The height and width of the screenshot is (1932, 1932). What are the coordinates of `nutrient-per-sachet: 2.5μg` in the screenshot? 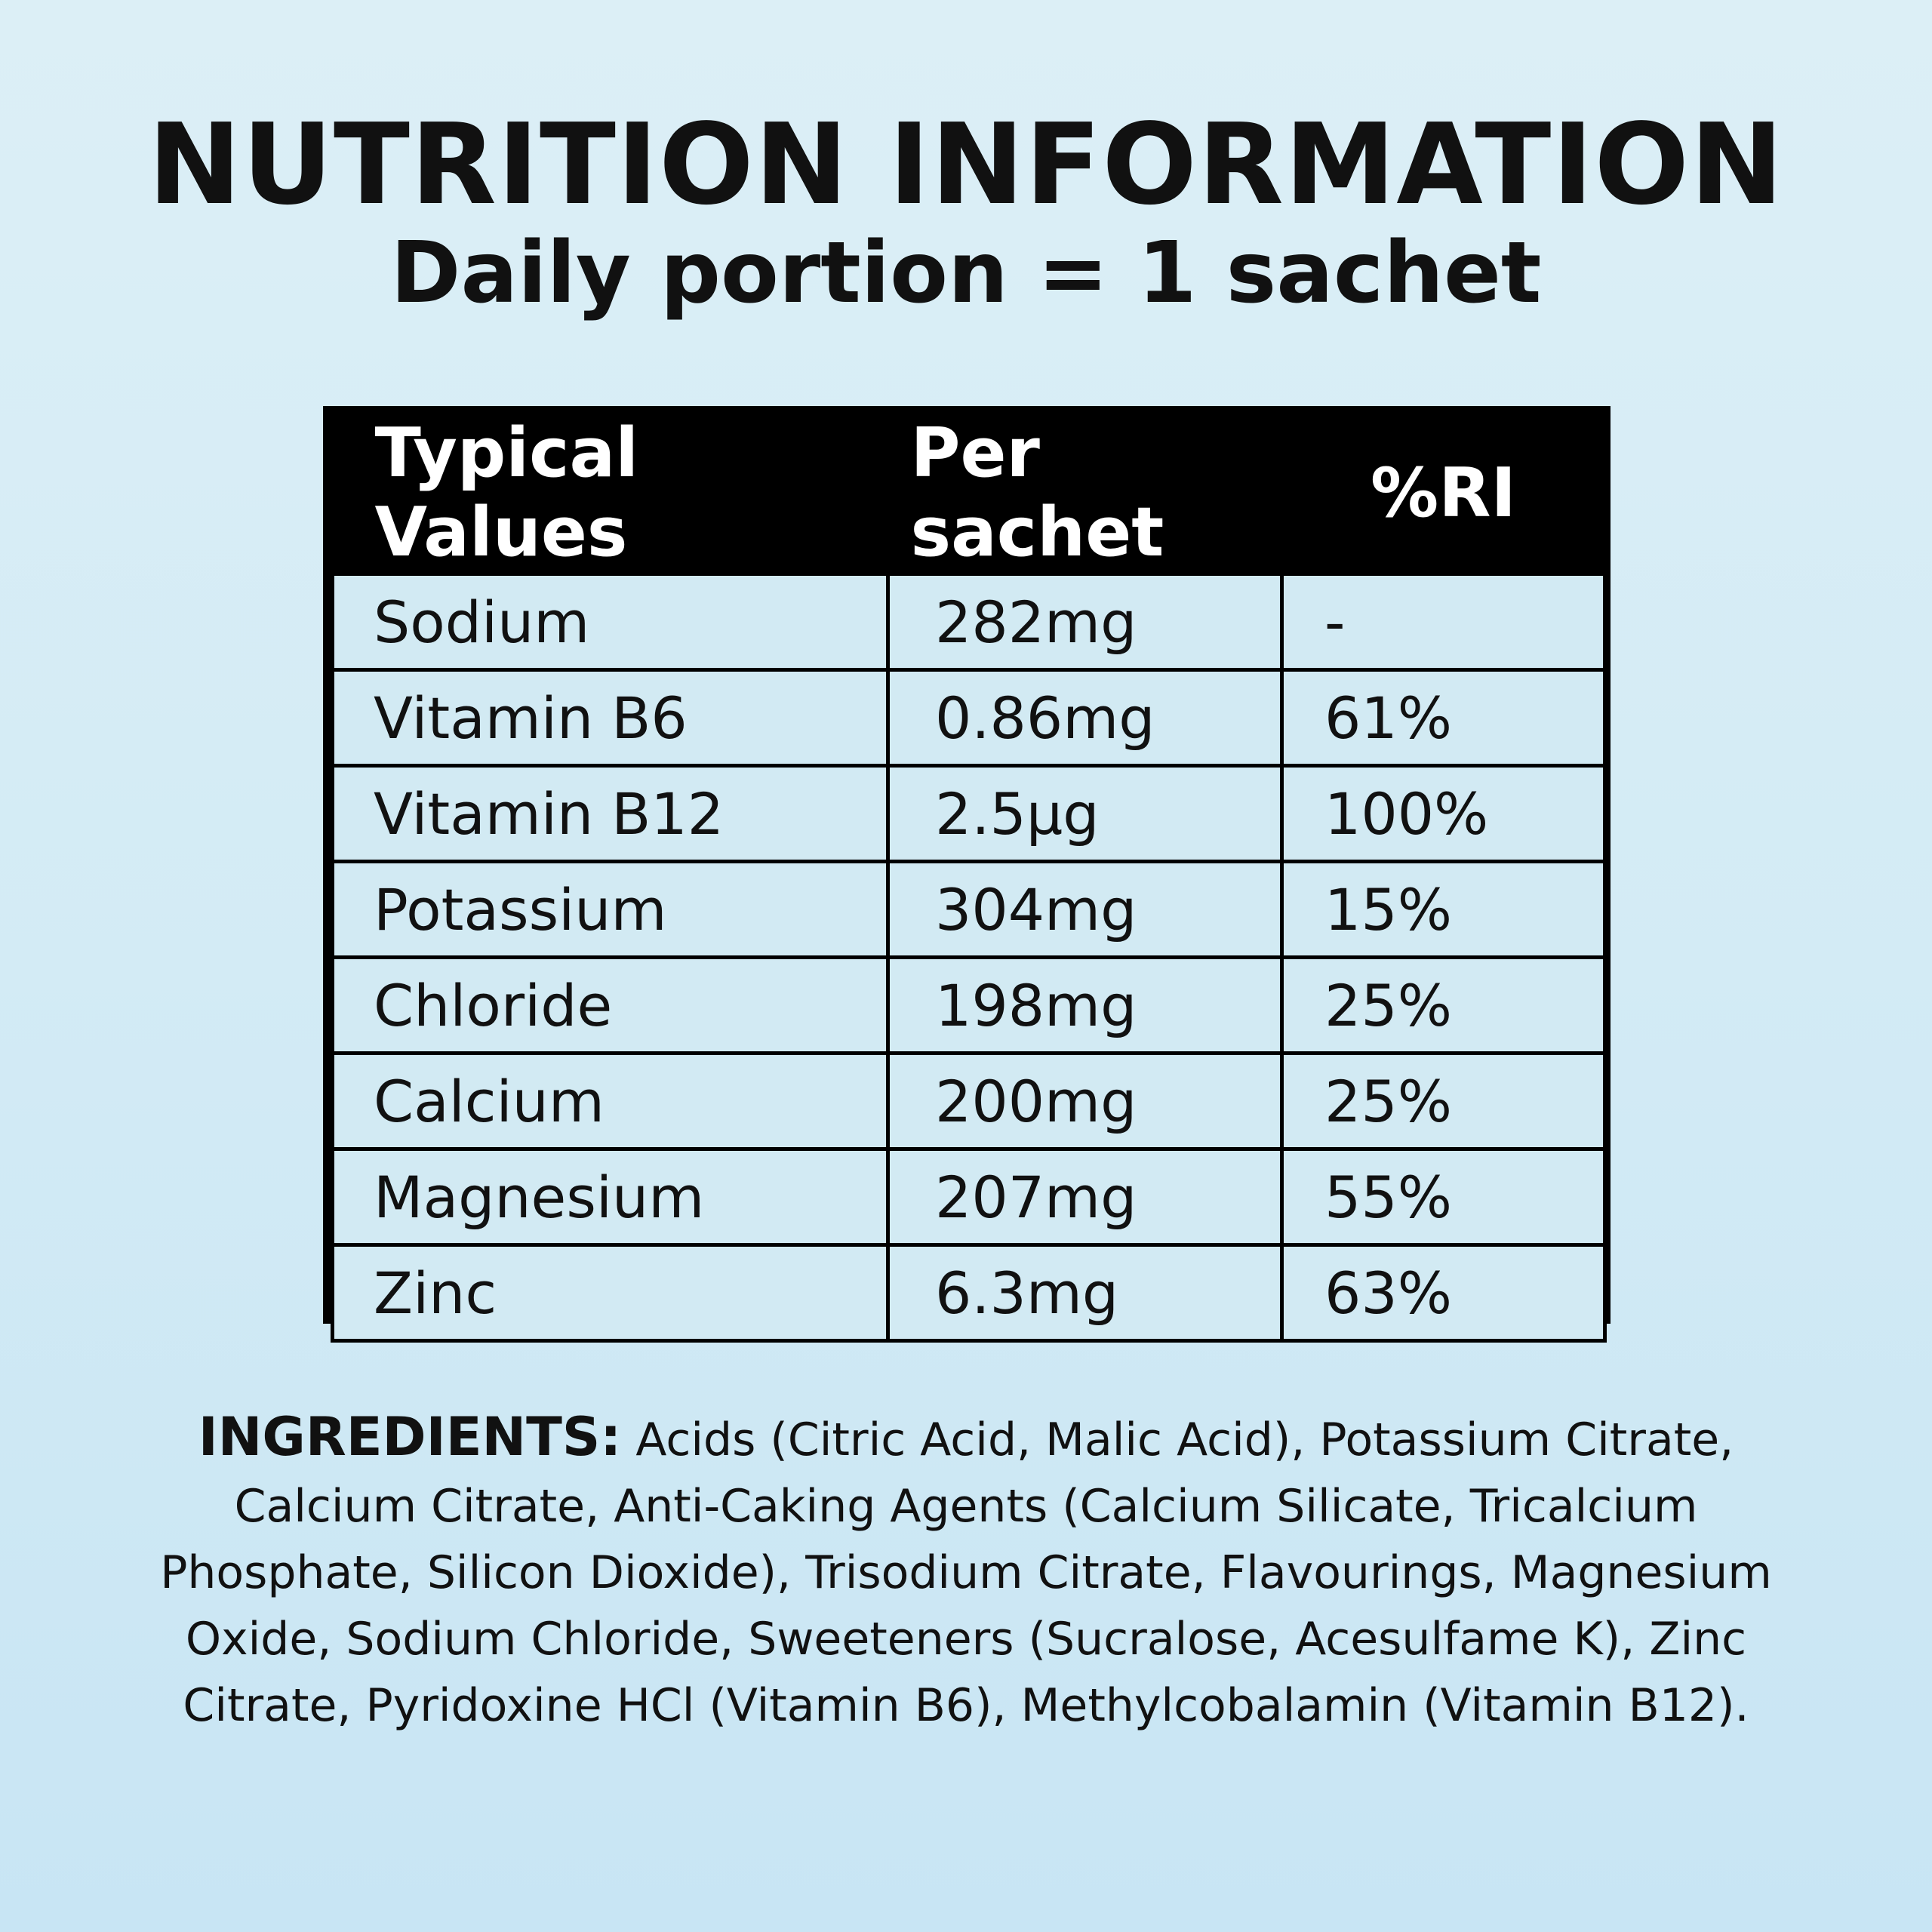 It's located at (1085, 813).